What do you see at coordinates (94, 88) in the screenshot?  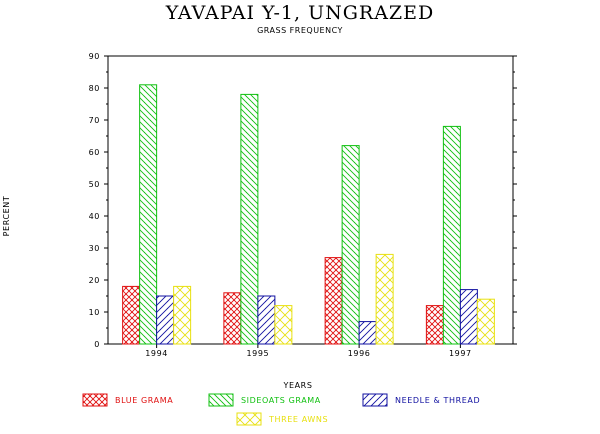 I see `y-tick-label: 80` at bounding box center [94, 88].